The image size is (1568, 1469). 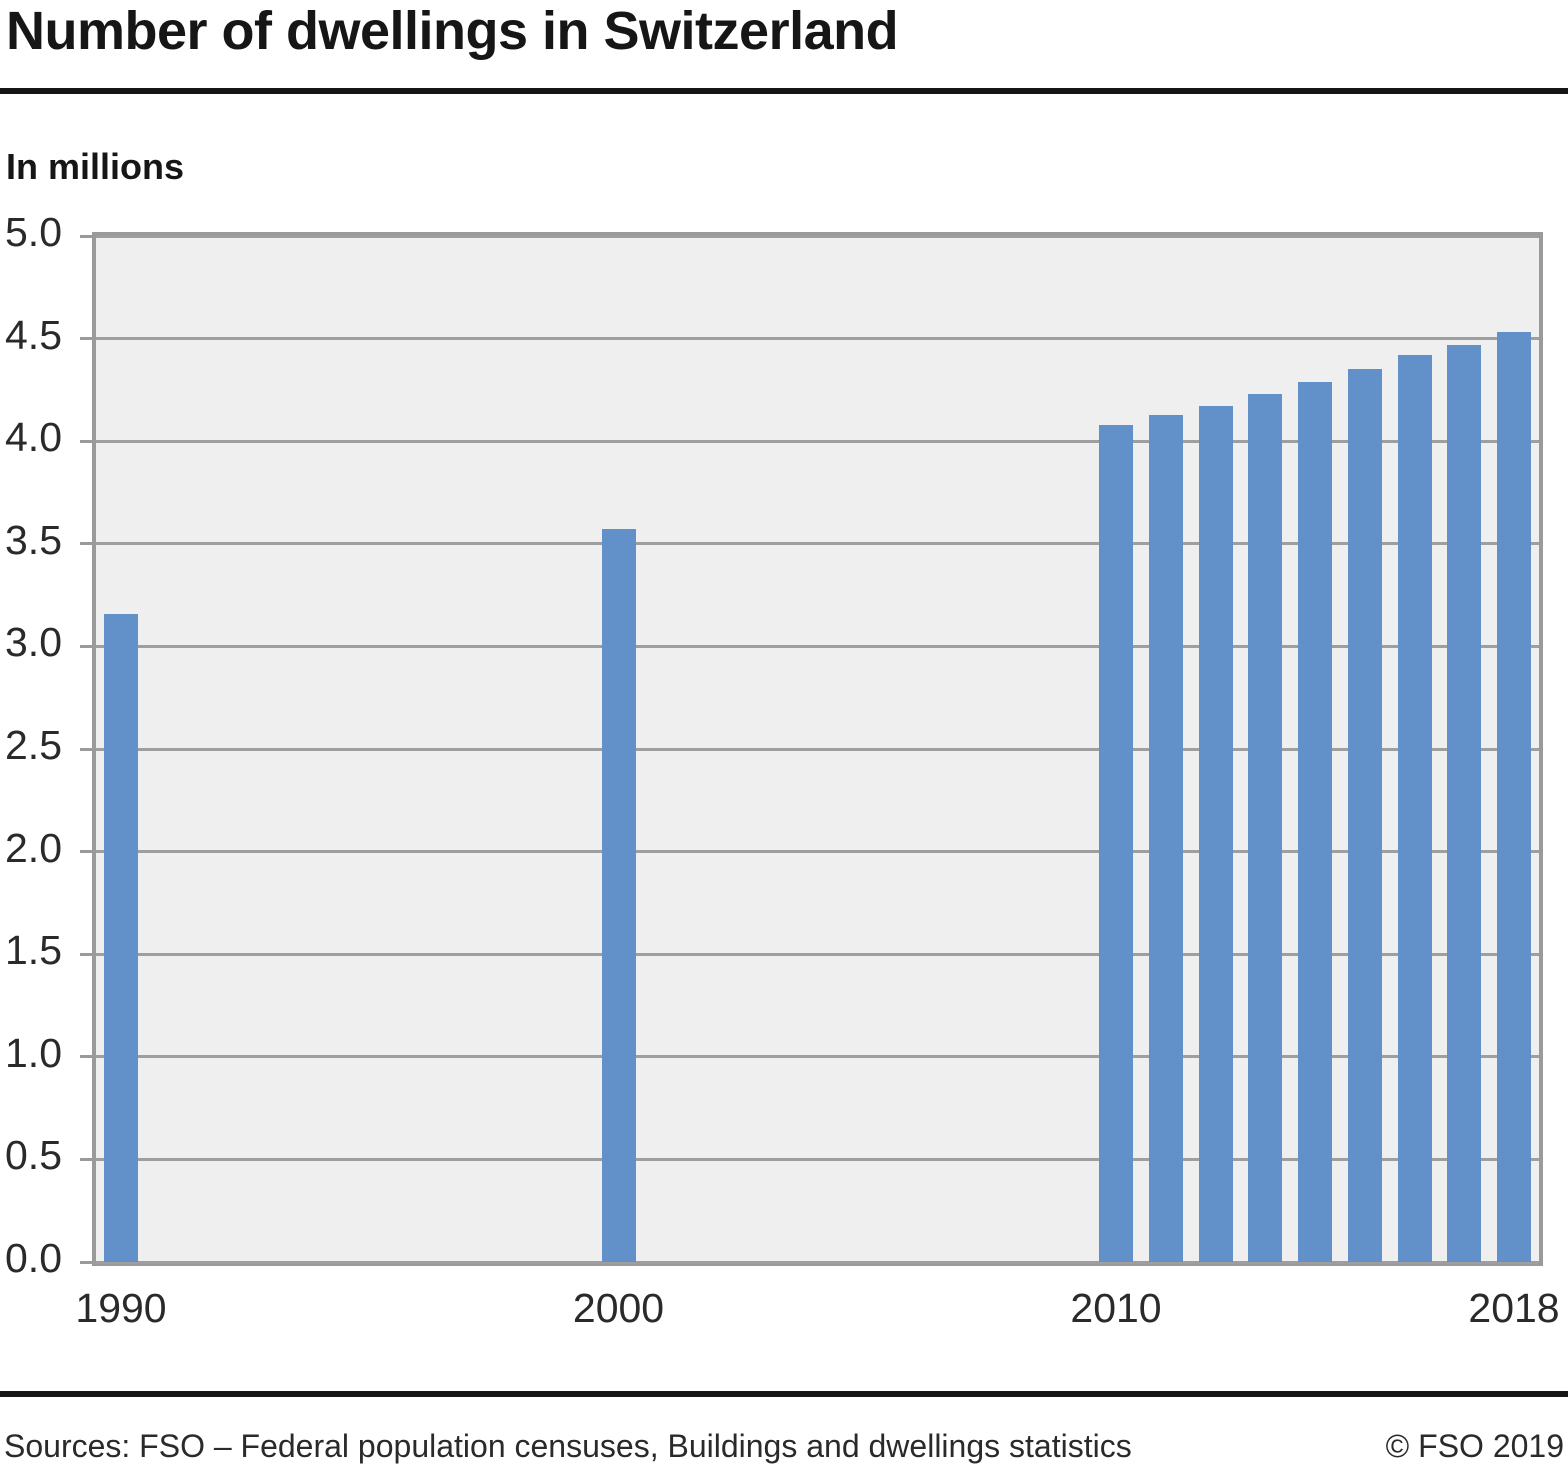 What do you see at coordinates (33, 745) in the screenshot?
I see `y-tick-label: 2.5` at bounding box center [33, 745].